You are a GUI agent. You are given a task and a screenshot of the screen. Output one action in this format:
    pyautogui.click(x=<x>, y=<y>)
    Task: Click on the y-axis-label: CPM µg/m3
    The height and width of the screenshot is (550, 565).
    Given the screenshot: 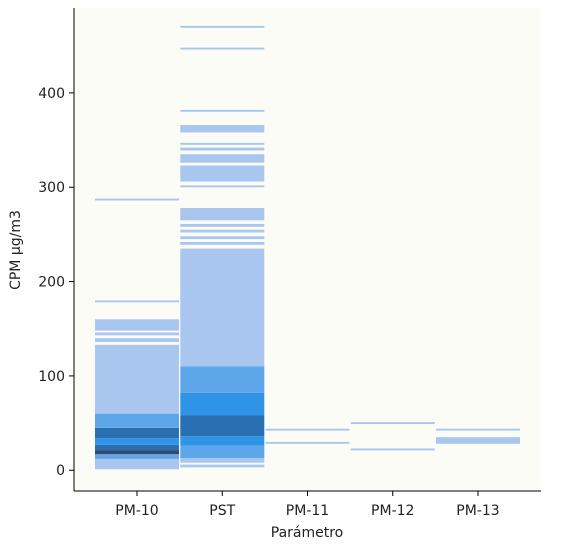 What is the action you would take?
    pyautogui.click(x=16, y=250)
    